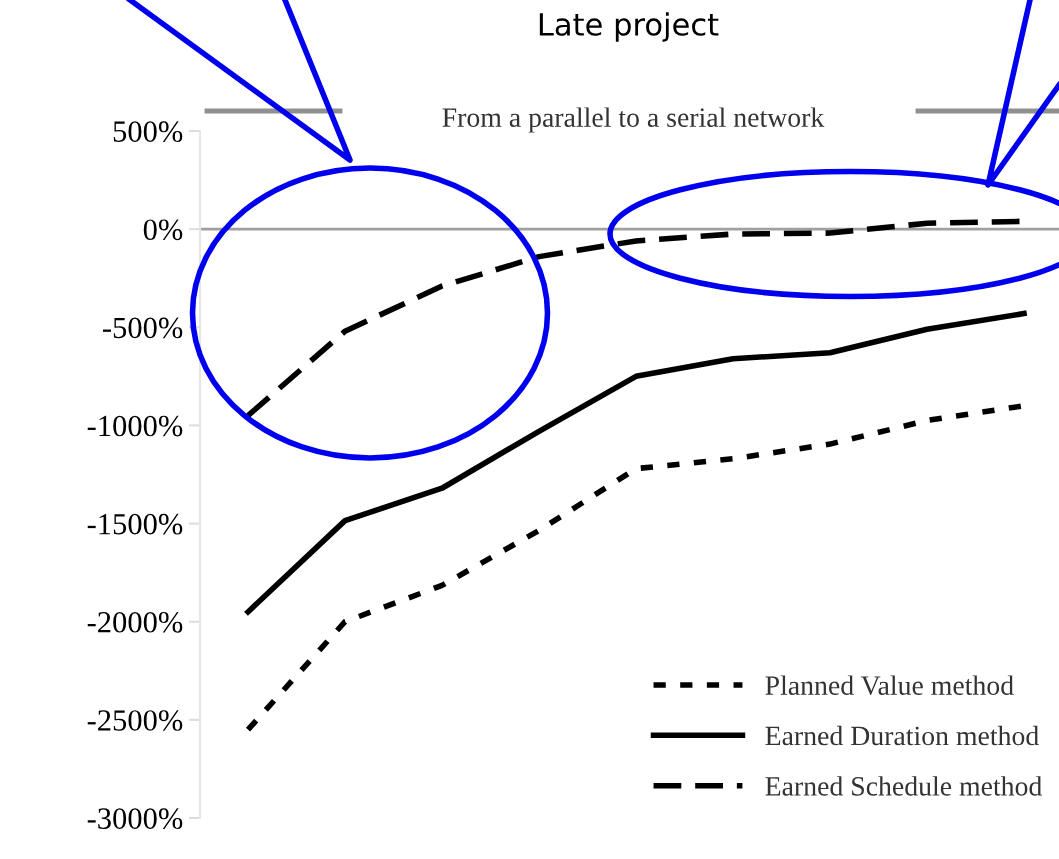 This screenshot has width=1059, height=859. What do you see at coordinates (135, 426) in the screenshot?
I see `y-tick-label: -1000%` at bounding box center [135, 426].